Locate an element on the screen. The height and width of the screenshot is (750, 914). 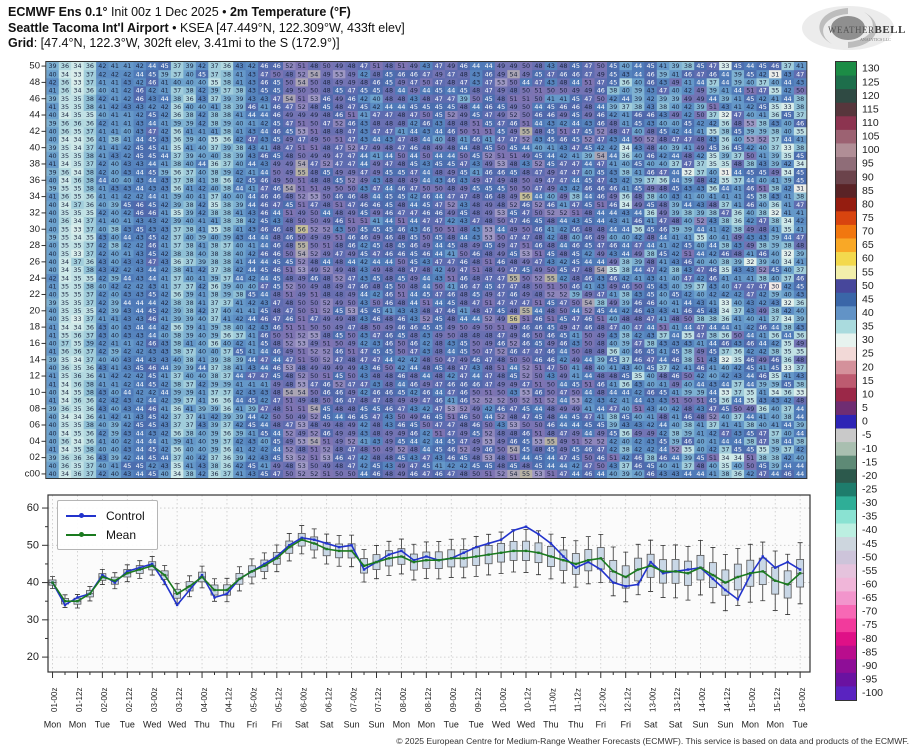
legend-item-control: Control is located at coordinates (105, 515).